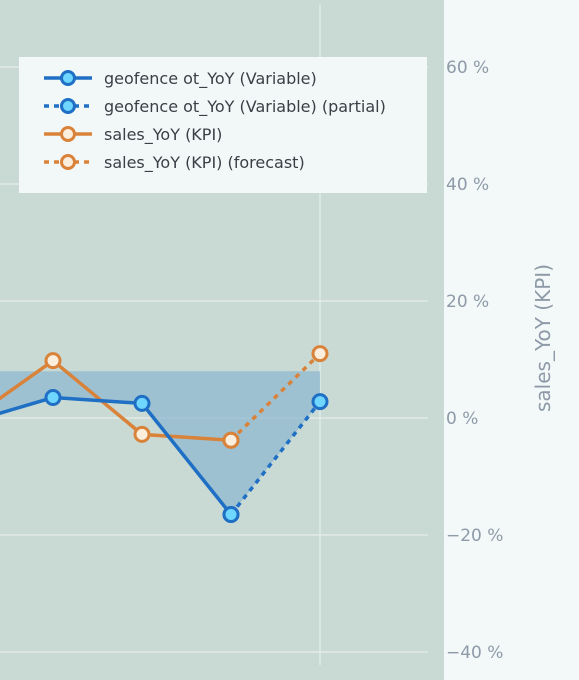 The width and height of the screenshot is (579, 680). Describe the element at coordinates (474, 653) in the screenshot. I see `y-tick-label-5: −40 %` at that location.